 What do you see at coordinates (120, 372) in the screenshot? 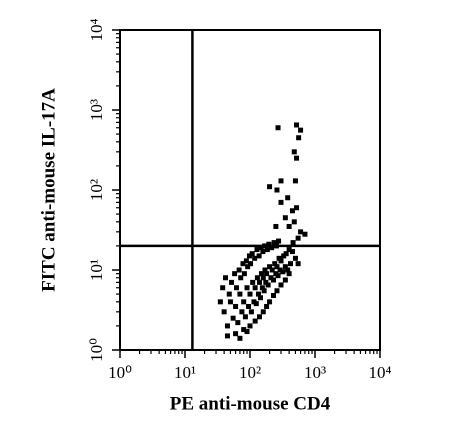
I see `x-tick-label: 10⁰` at bounding box center [120, 372].